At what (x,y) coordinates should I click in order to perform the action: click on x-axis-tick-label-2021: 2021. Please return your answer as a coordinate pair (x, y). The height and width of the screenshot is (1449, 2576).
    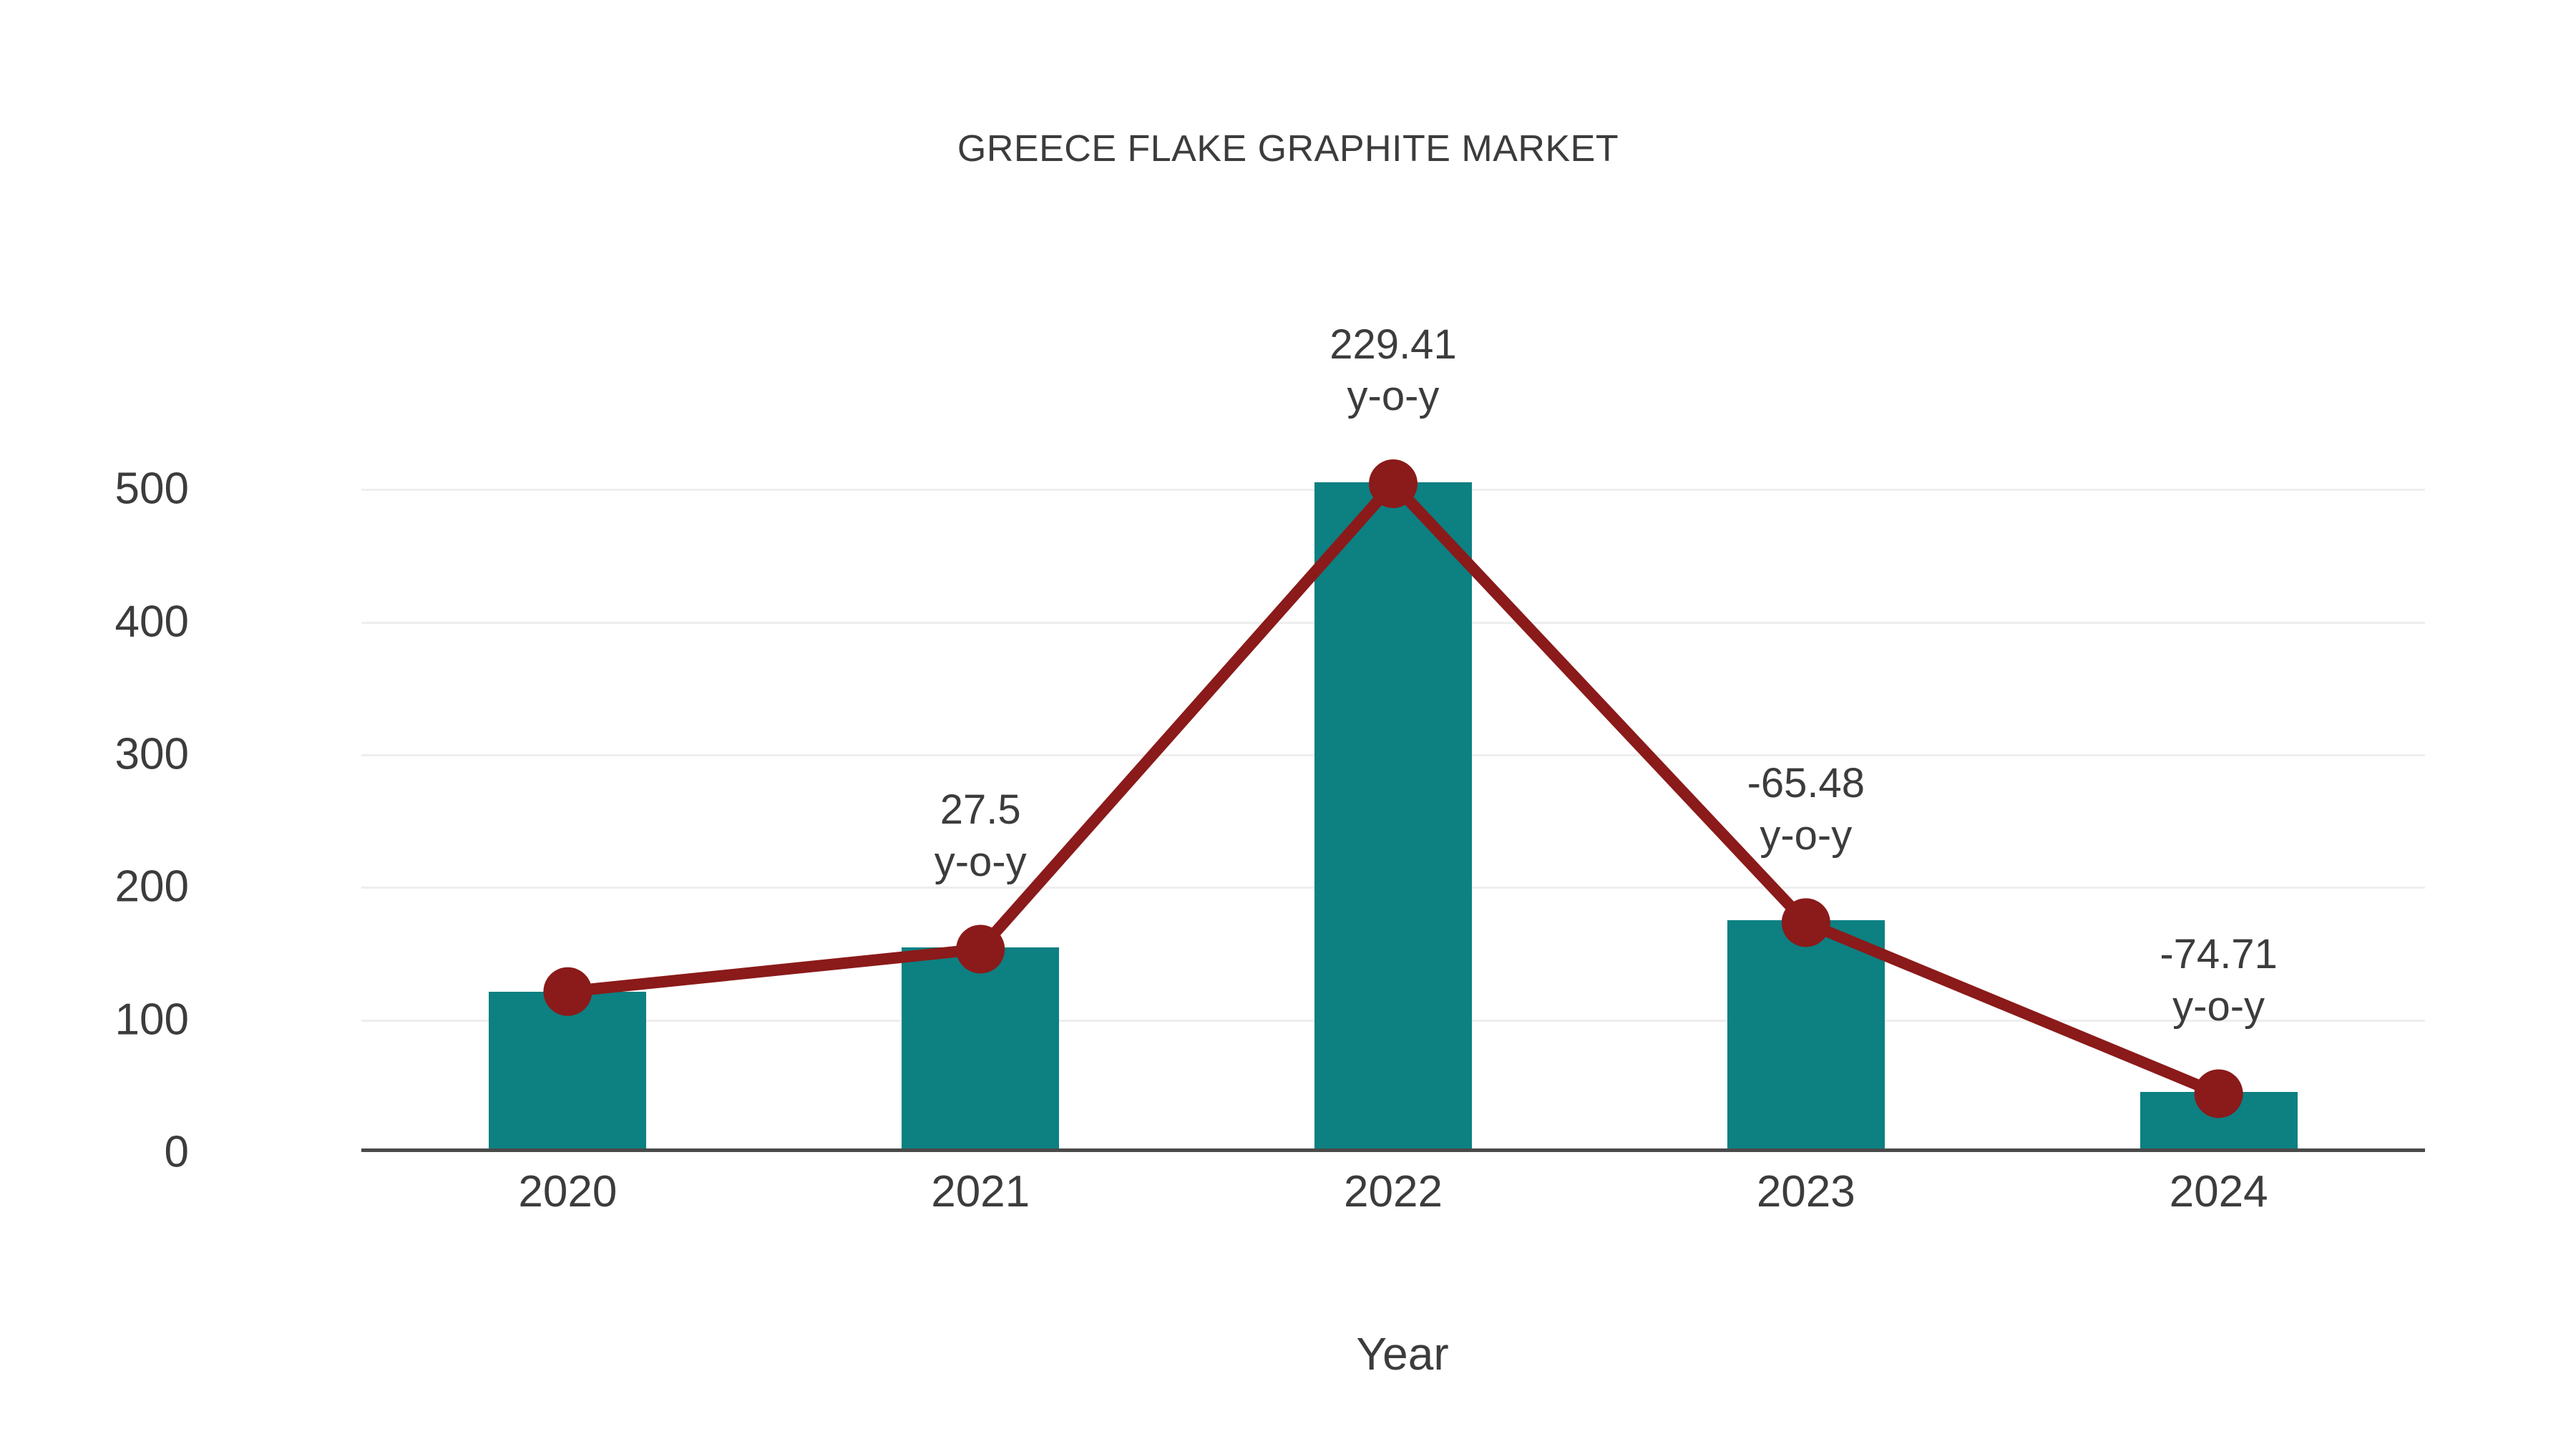
    Looking at the image, I should click on (981, 1191).